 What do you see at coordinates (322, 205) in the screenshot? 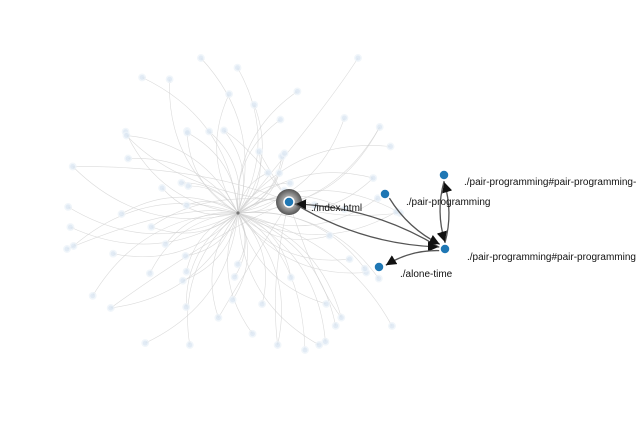
I see `graph-node-index: ./index.html` at bounding box center [322, 205].